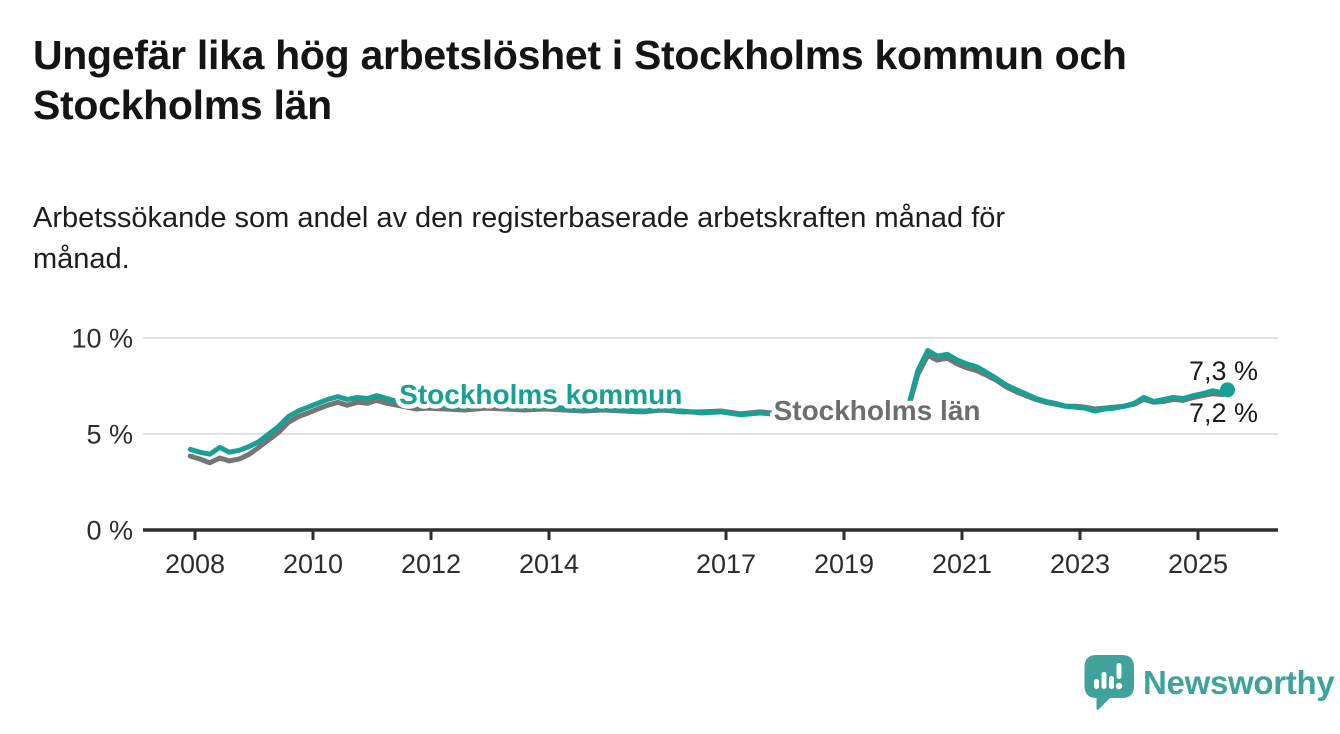 The height and width of the screenshot is (734, 1340). I want to click on x-tick-label: 2019, so click(844, 564).